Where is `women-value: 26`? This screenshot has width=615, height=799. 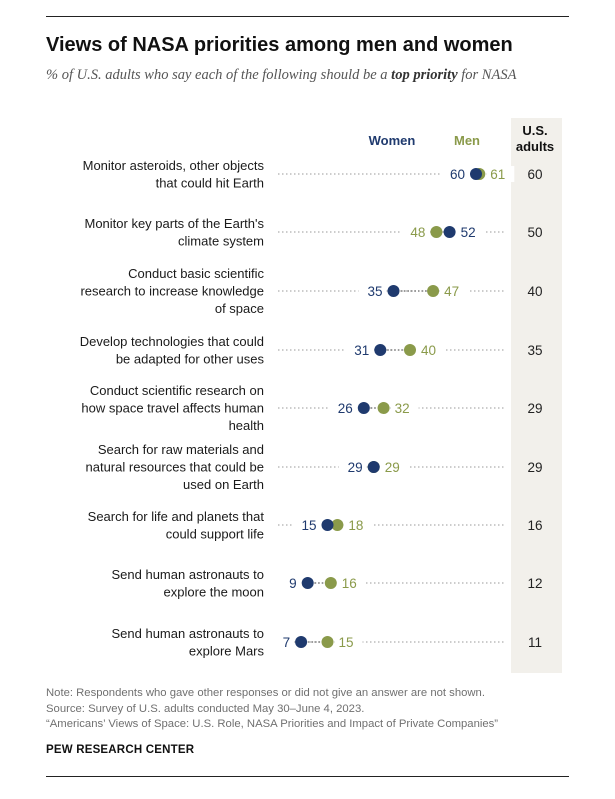 women-value: 26 is located at coordinates (345, 408).